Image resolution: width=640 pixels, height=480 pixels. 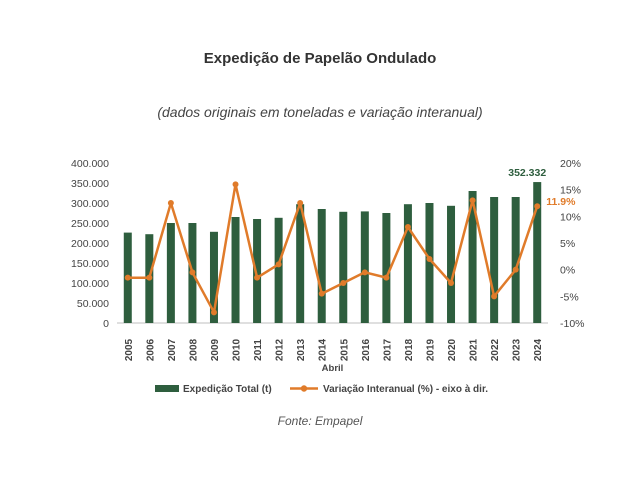 What do you see at coordinates (227, 389) in the screenshot?
I see `legend-bar-label: Expedição Total (t)` at bounding box center [227, 389].